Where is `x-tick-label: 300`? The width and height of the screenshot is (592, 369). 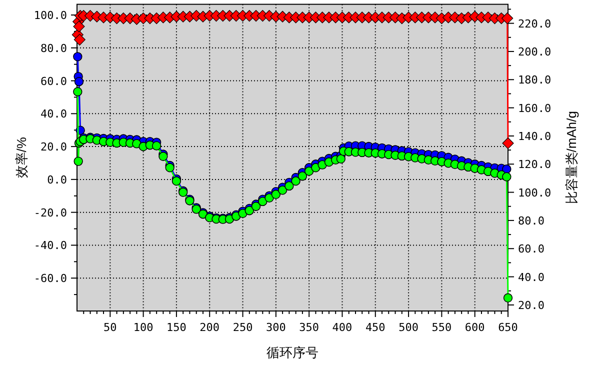 x-tick-label: 300 is located at coordinates (276, 327).